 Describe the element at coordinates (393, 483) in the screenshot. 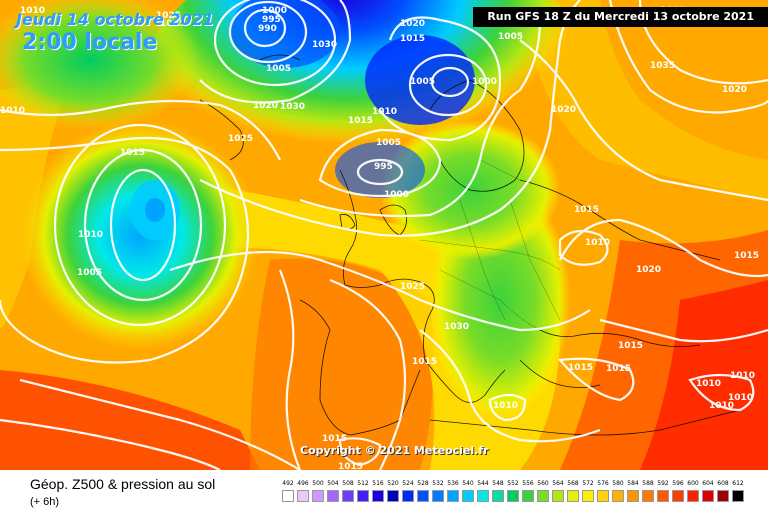

I see `scale-label: 520` at that location.